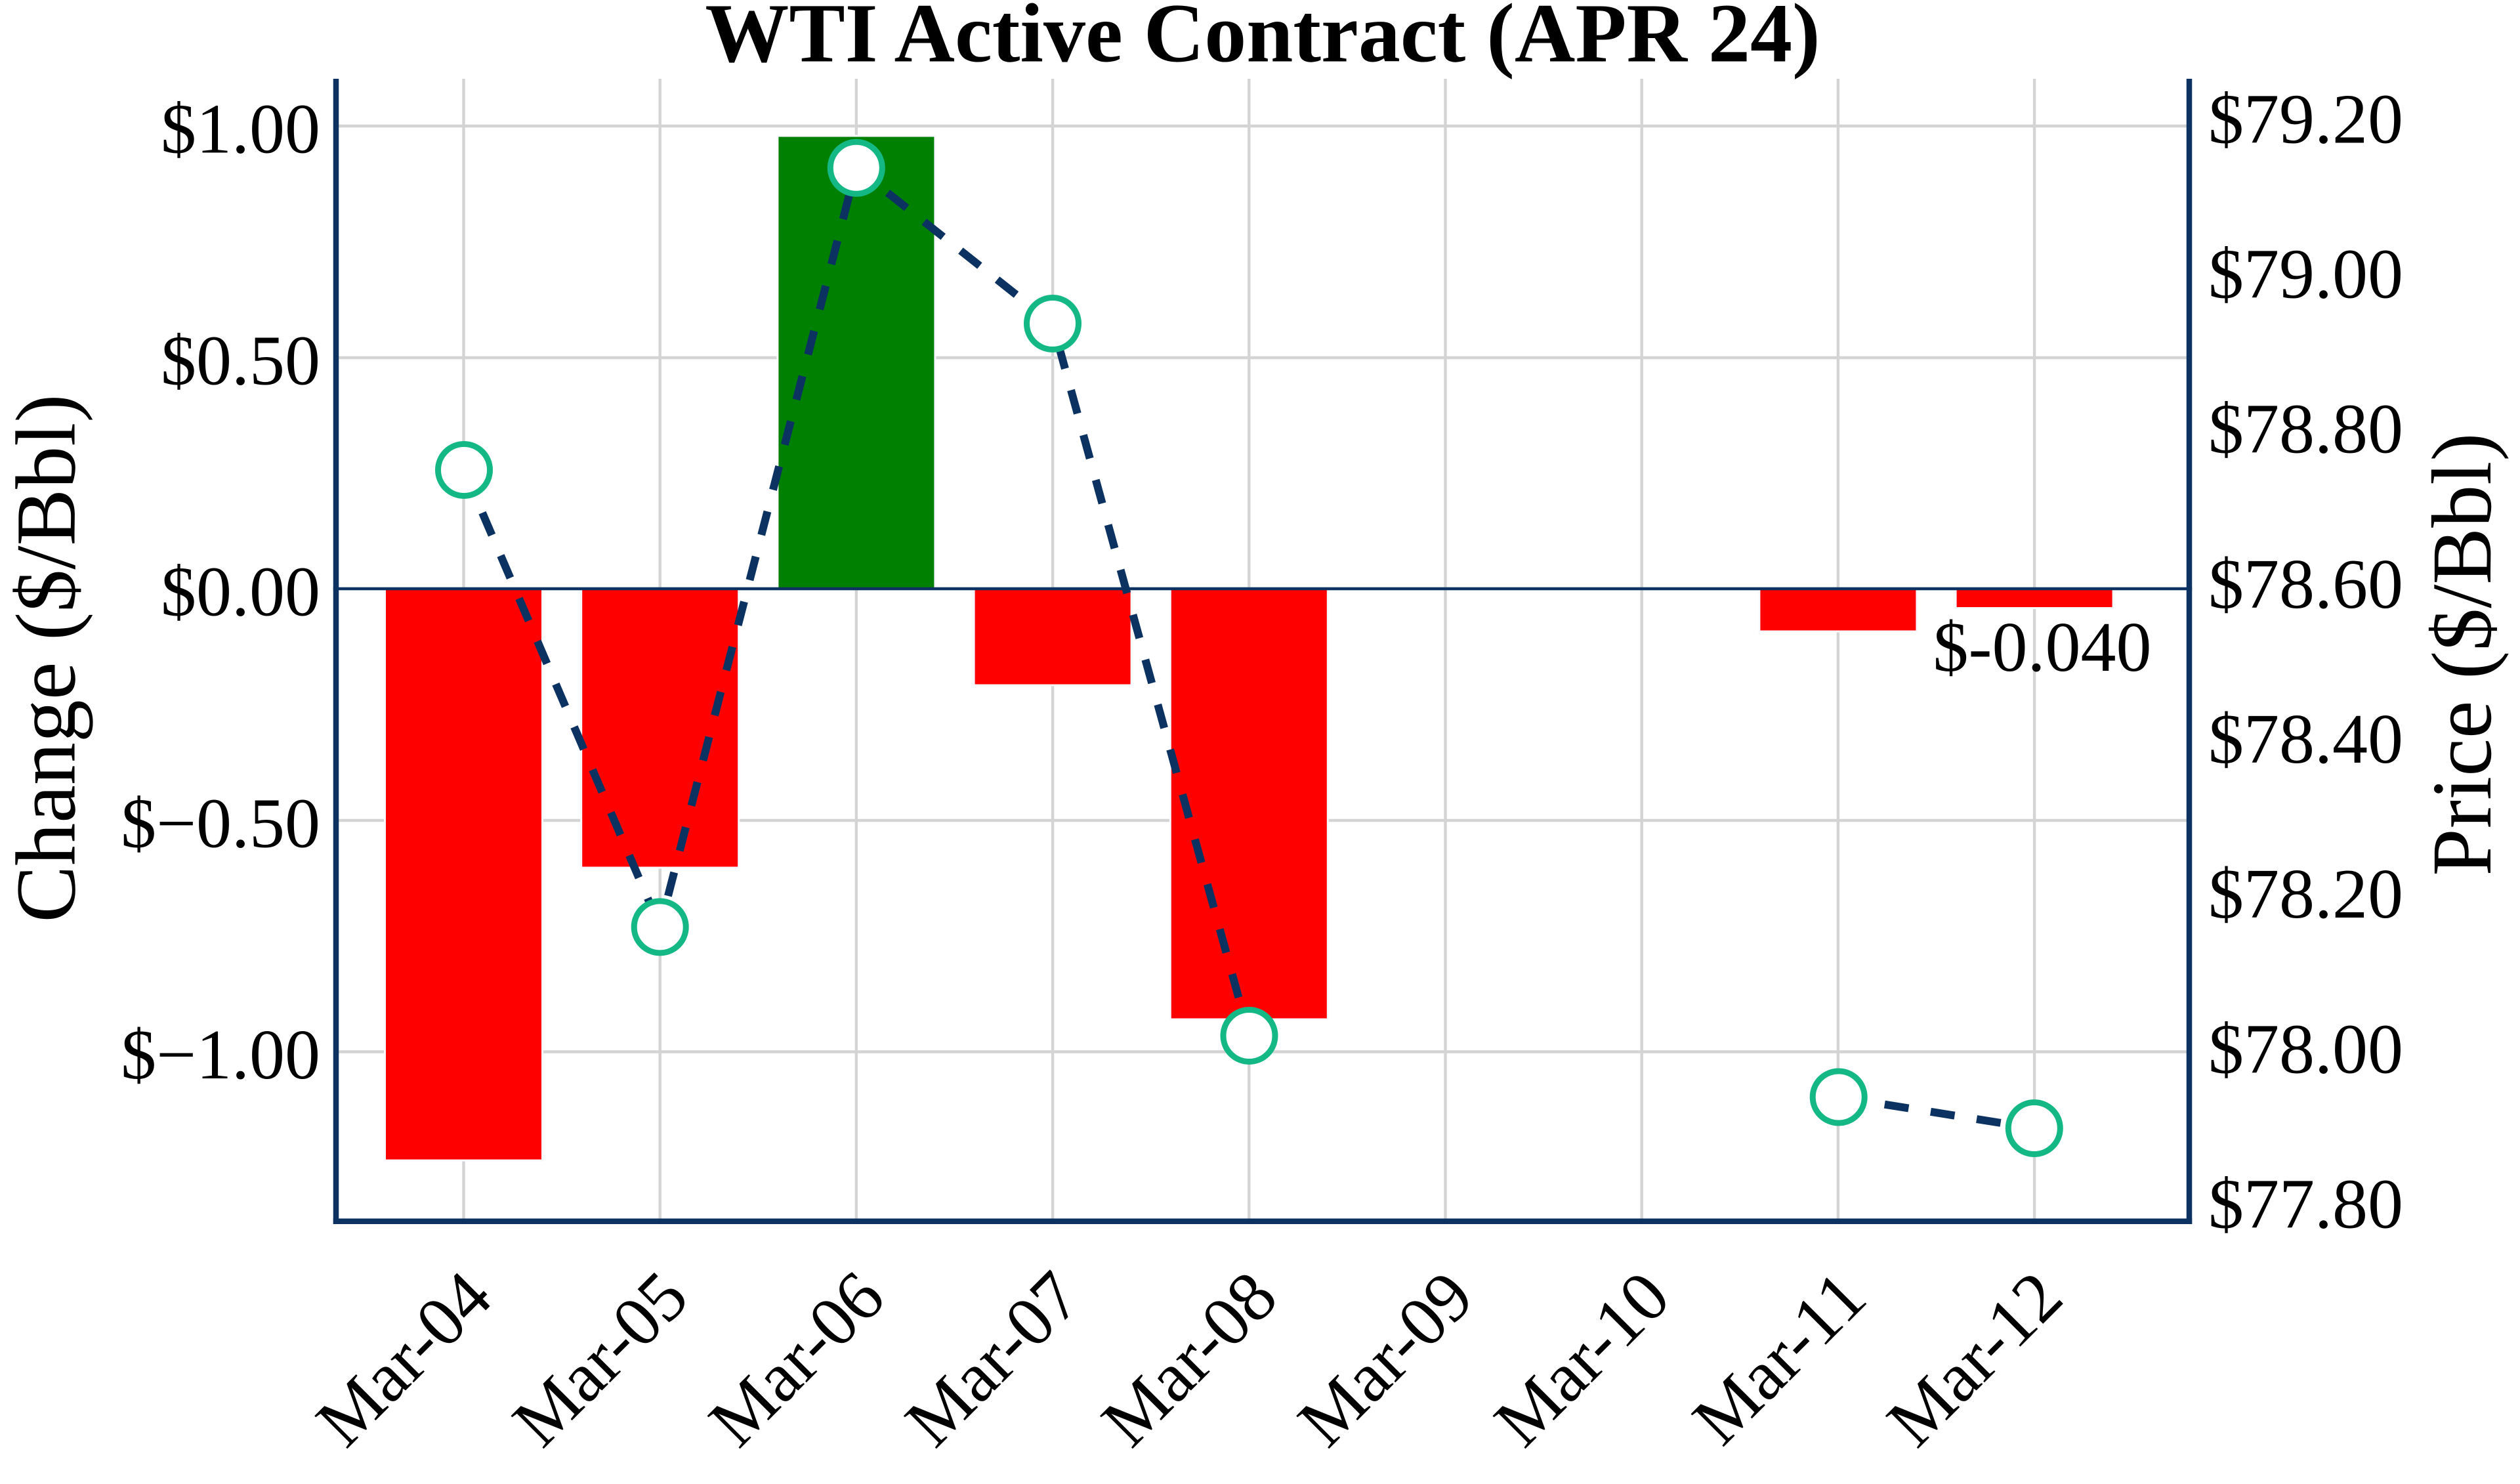 The width and height of the screenshot is (2520, 1484). Describe the element at coordinates (1974, 1360) in the screenshot. I see `svg-text: Mar-12` at that location.